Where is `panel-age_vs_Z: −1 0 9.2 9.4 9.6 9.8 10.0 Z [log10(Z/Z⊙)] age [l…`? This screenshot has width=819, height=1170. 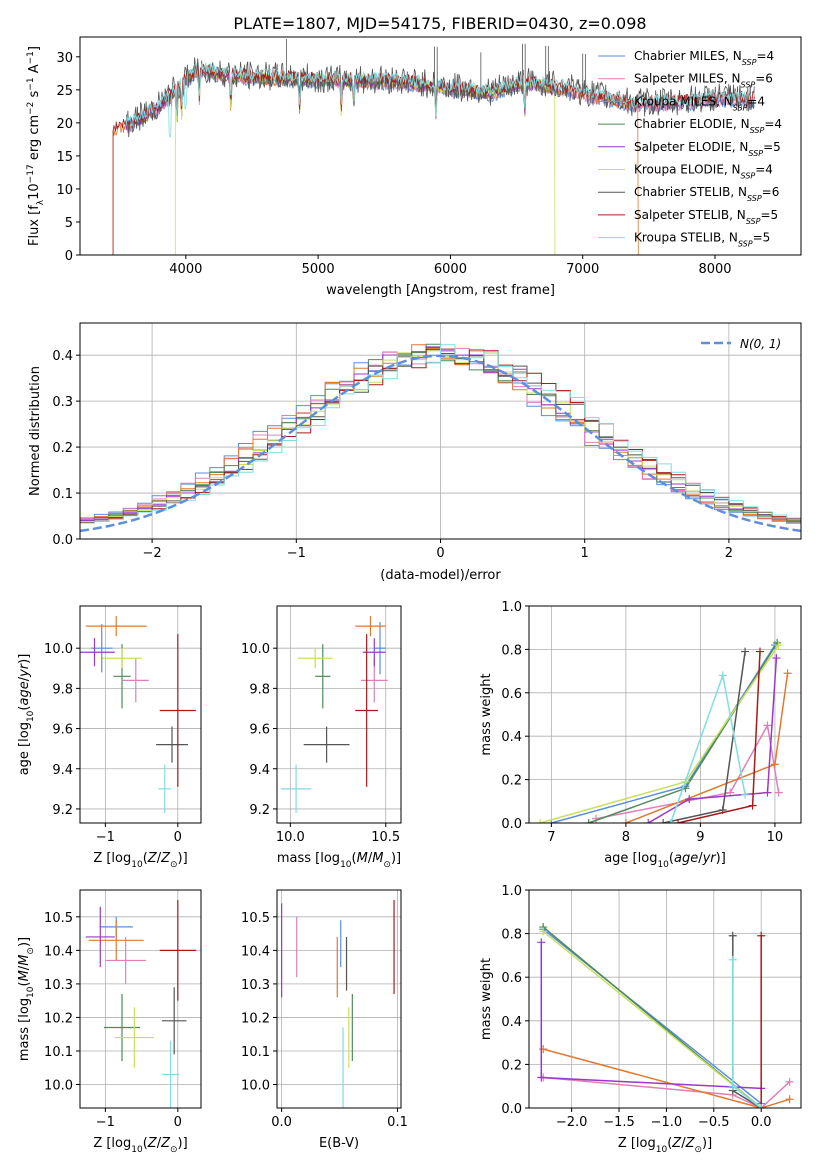 panel-age_vs_Z: −1 0 9.2 9.4 9.6 9.8 10.0 Z [log10(Z/Z⊙)] age [l… is located at coordinates (109, 737).